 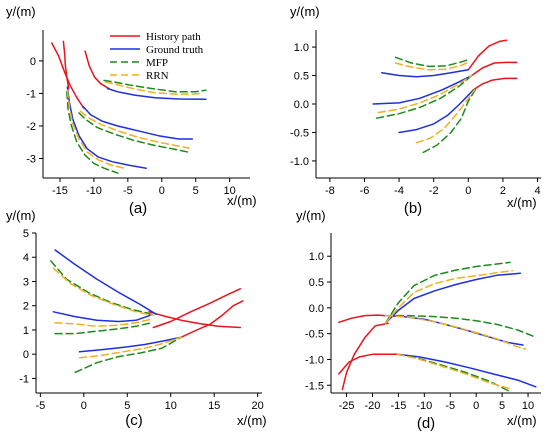 What do you see at coordinates (138, 208) in the screenshot?
I see `panel-label: (a)` at bounding box center [138, 208].